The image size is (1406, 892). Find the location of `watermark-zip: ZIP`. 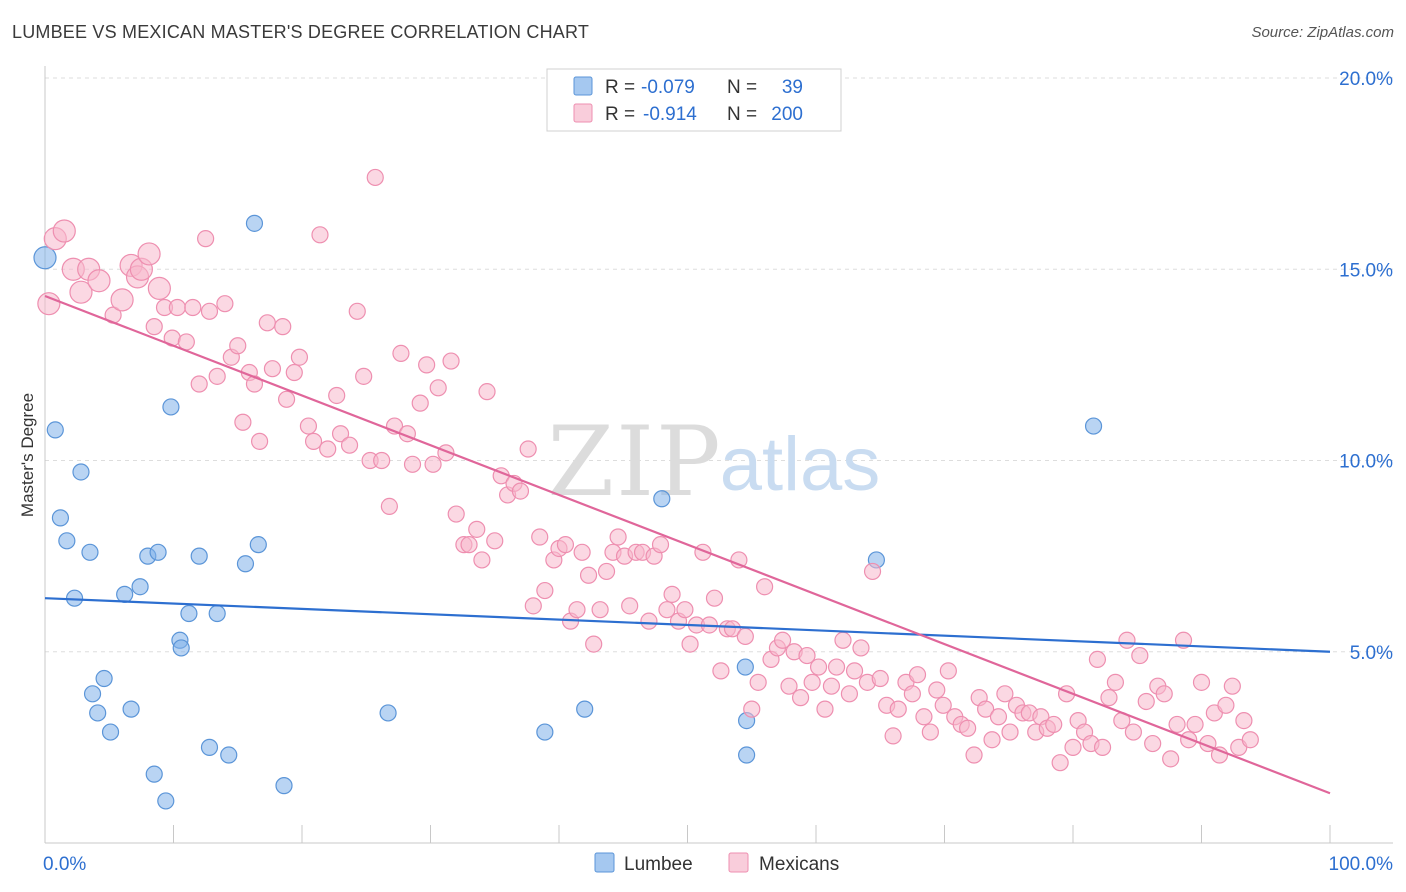

watermark-zip: ZIP is located at coordinates (634, 462).